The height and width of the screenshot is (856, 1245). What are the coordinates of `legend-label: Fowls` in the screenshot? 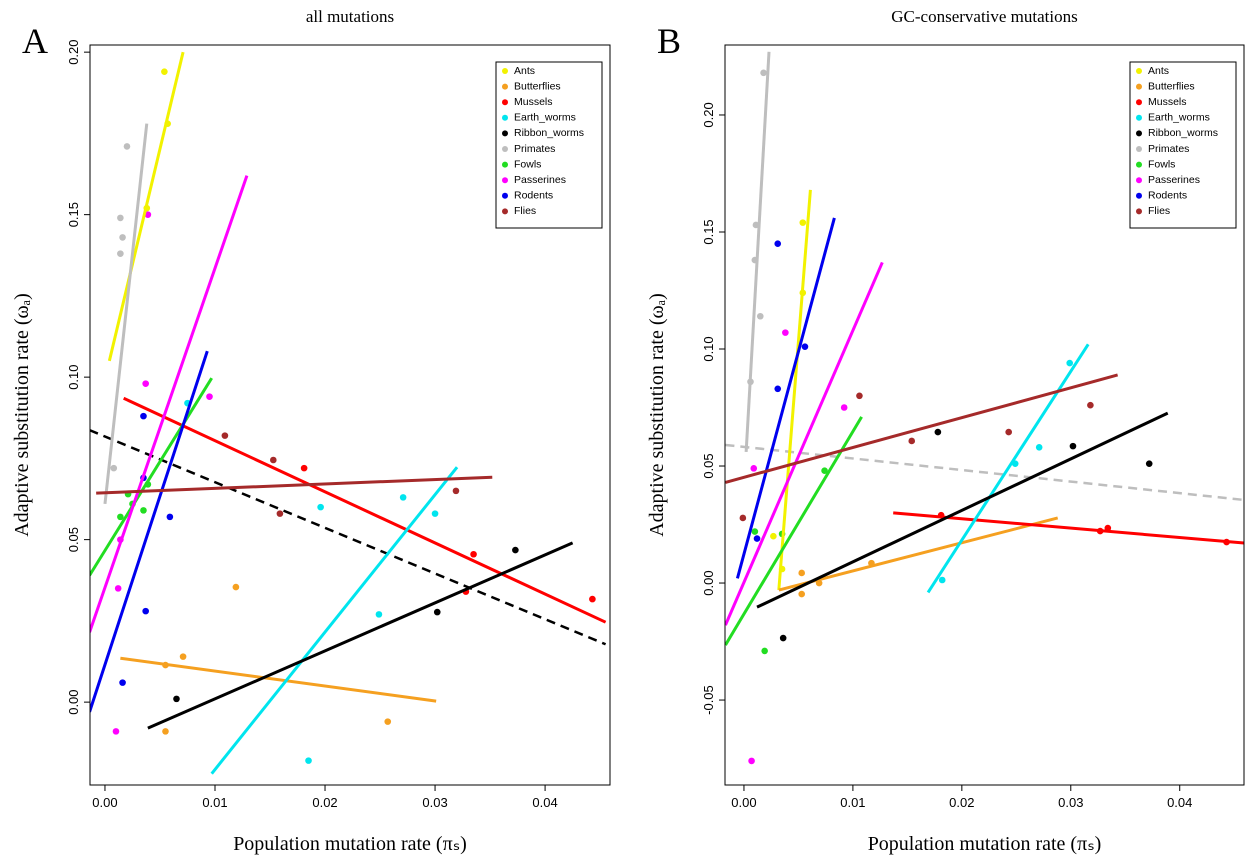 It's located at (1161, 164).